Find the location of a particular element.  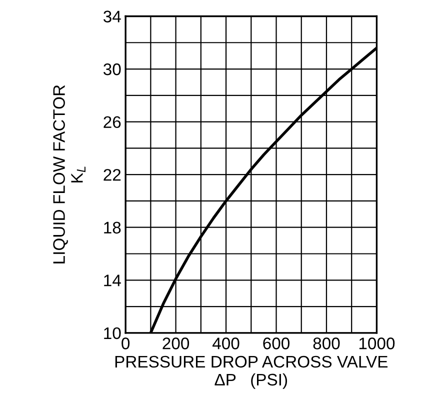

y-tick-label: 26 is located at coordinates (112, 122).